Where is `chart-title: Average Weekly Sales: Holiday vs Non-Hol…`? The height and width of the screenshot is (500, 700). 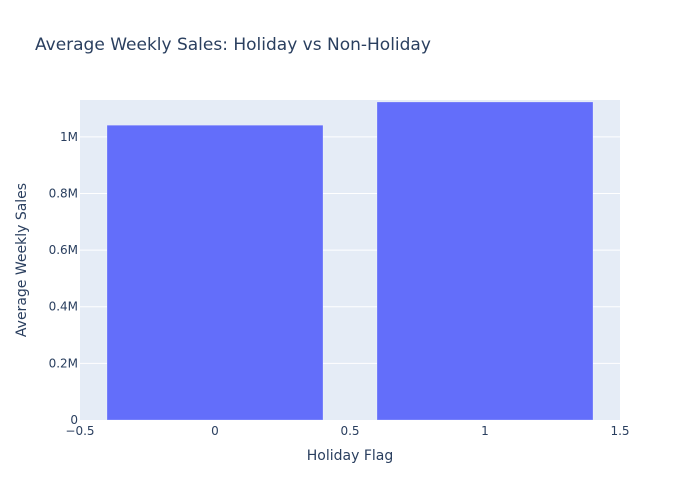
chart-title: Average Weekly Sales: Holiday vs Non-Hol… is located at coordinates (233, 45).